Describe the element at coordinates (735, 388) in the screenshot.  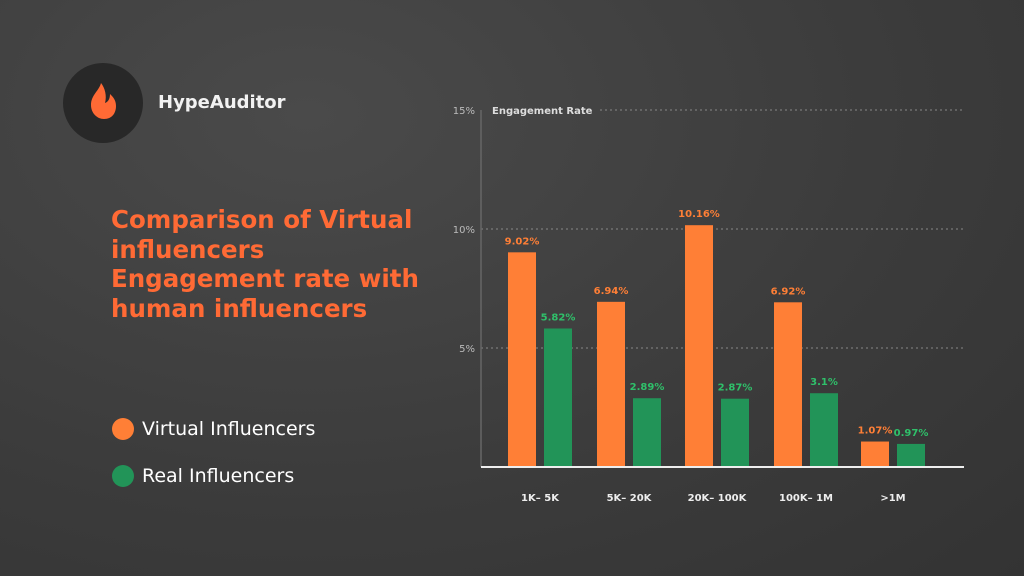
I see `data-label: 2.87%` at that location.